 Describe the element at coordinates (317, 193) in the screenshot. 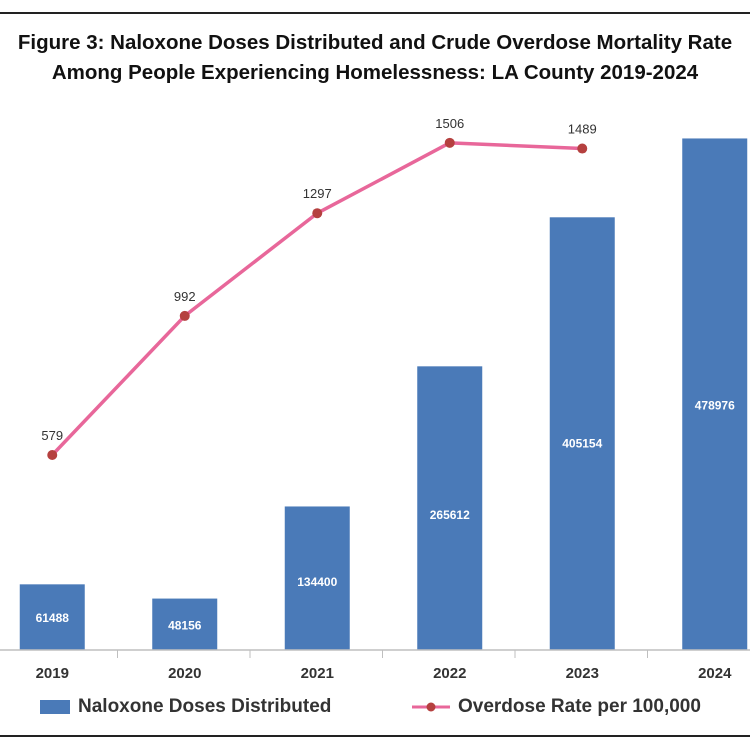

I see `line-value-label: 1297` at that location.